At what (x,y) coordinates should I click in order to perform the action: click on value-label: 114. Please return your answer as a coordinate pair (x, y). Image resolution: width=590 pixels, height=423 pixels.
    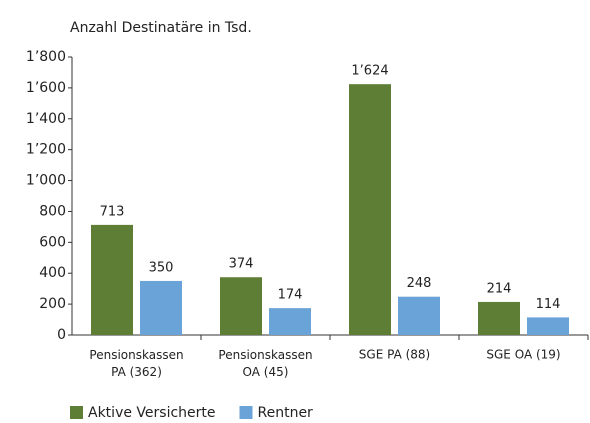
    Looking at the image, I should click on (548, 304).